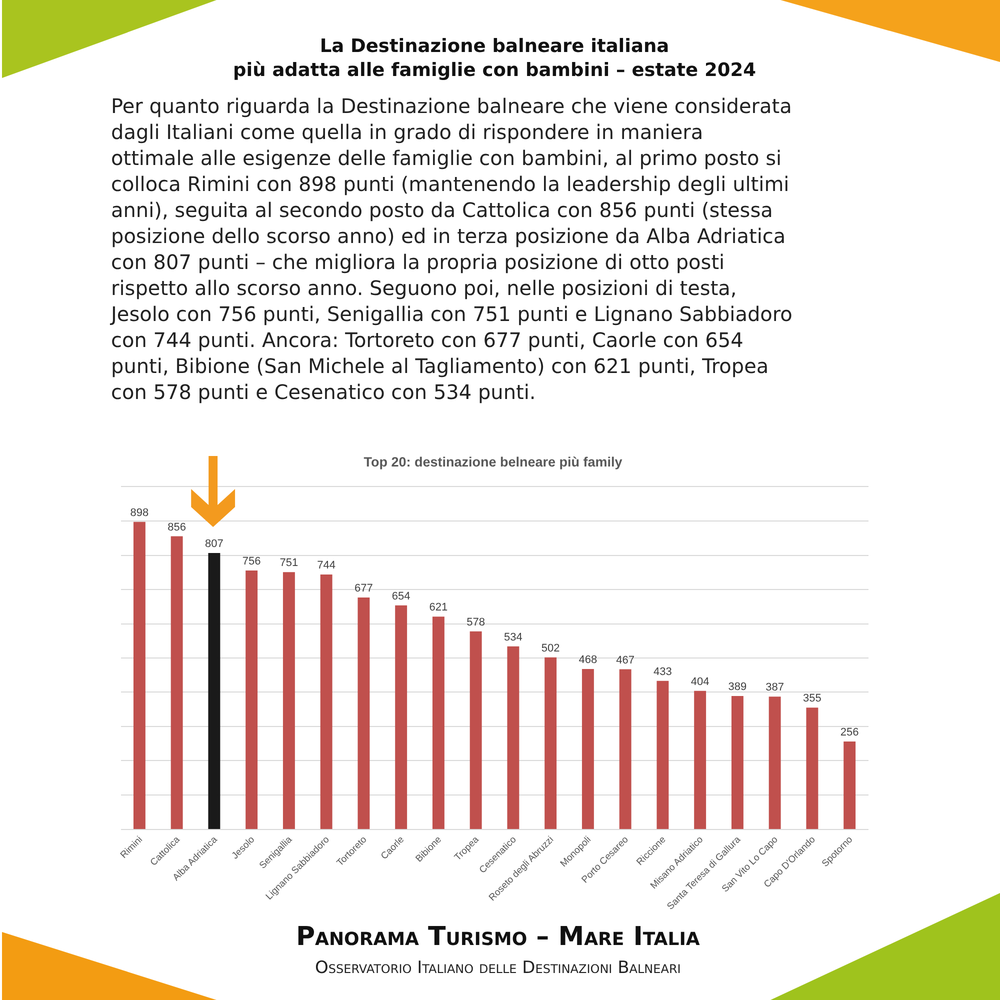 The image size is (1000, 1000). What do you see at coordinates (251, 561) in the screenshot?
I see `data-label: 756` at bounding box center [251, 561].